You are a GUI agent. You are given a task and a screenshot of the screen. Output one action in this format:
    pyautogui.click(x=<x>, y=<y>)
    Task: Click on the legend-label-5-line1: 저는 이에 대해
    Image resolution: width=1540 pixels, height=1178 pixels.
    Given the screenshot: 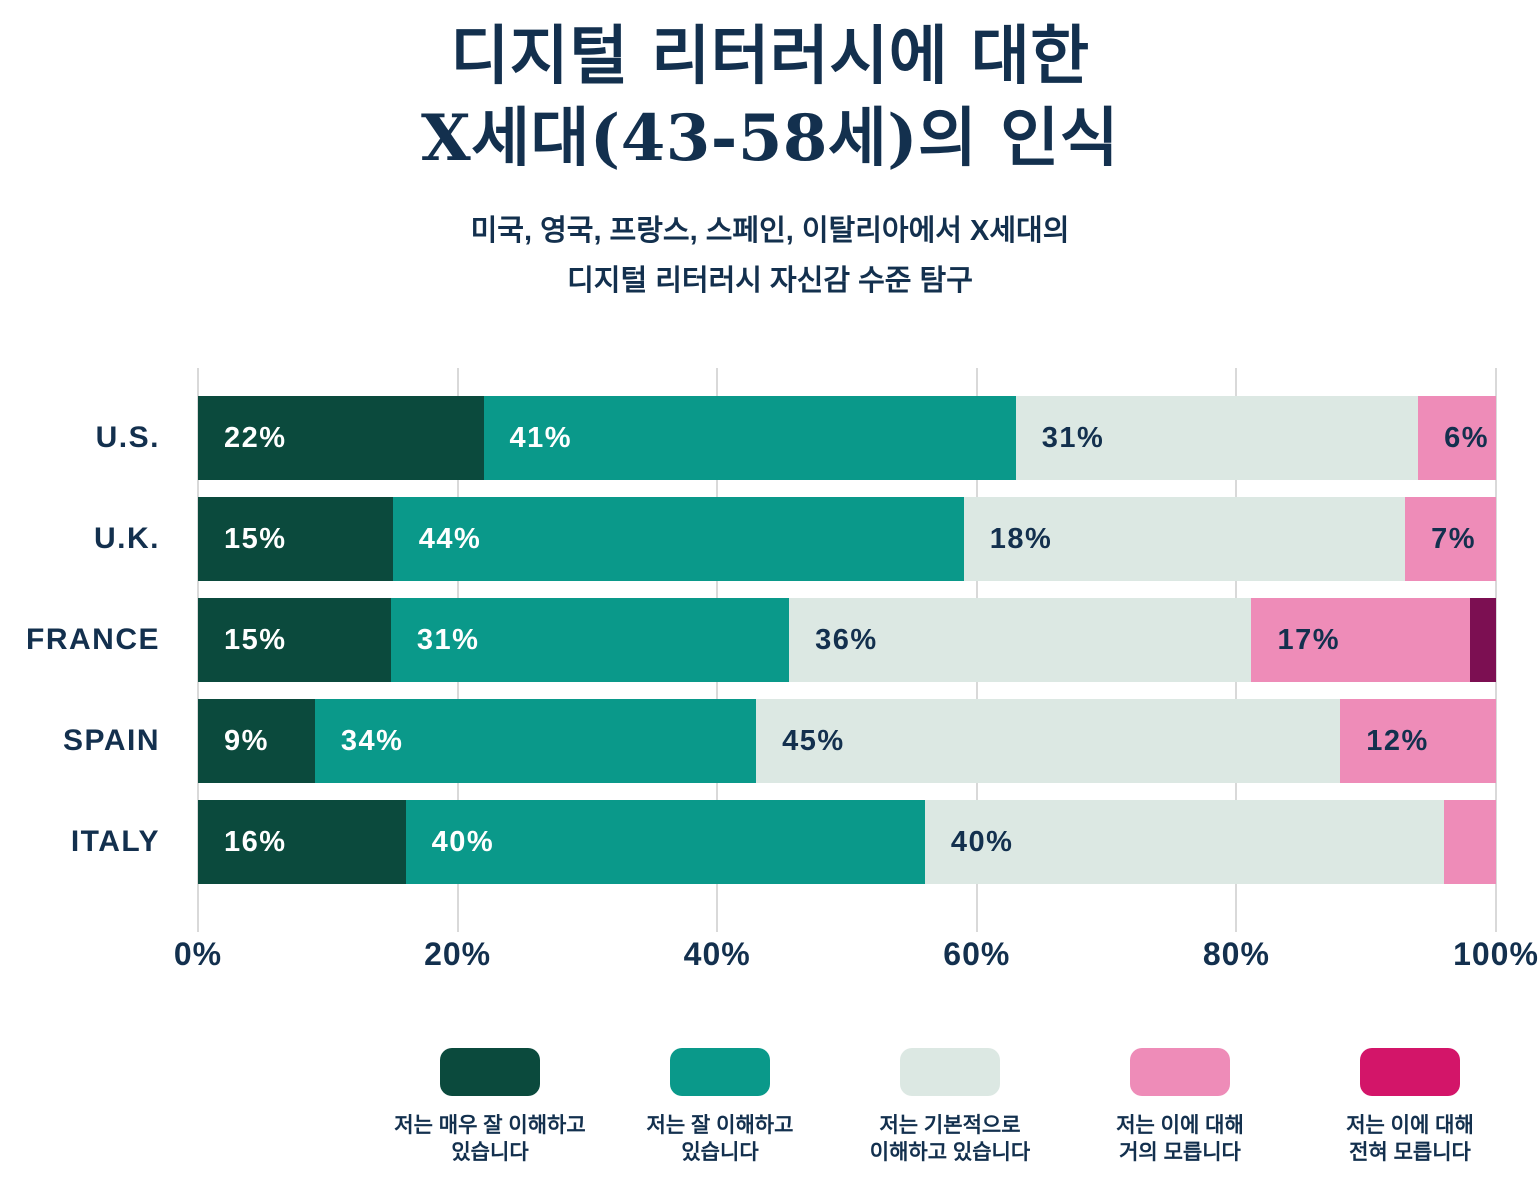 What is the action you would take?
    pyautogui.click(x=1410, y=1125)
    